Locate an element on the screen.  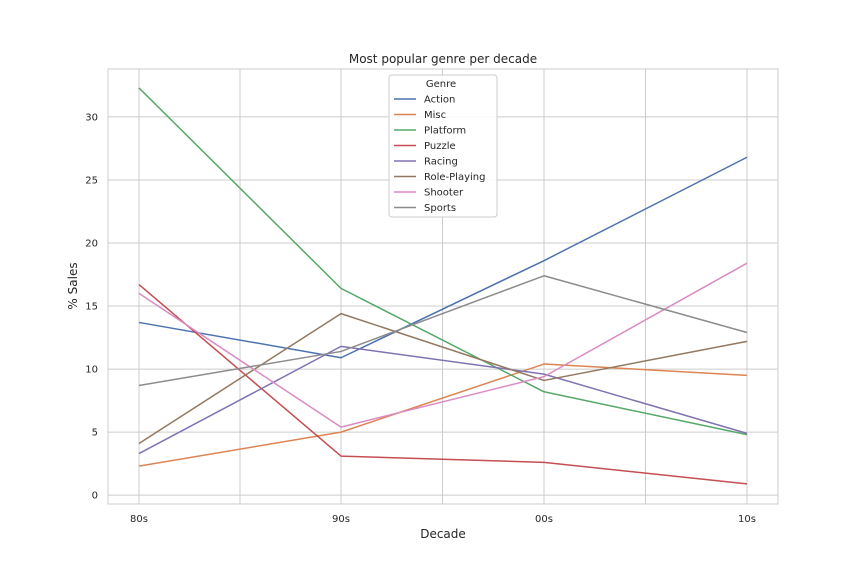
chart-title: Most popular genre per decade is located at coordinates (443, 59).